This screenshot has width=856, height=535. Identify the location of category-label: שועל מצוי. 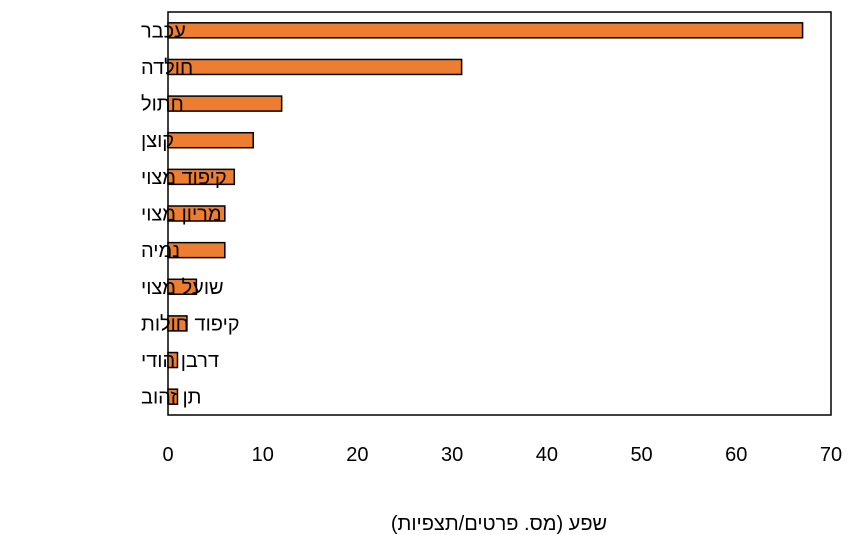
(182, 288).